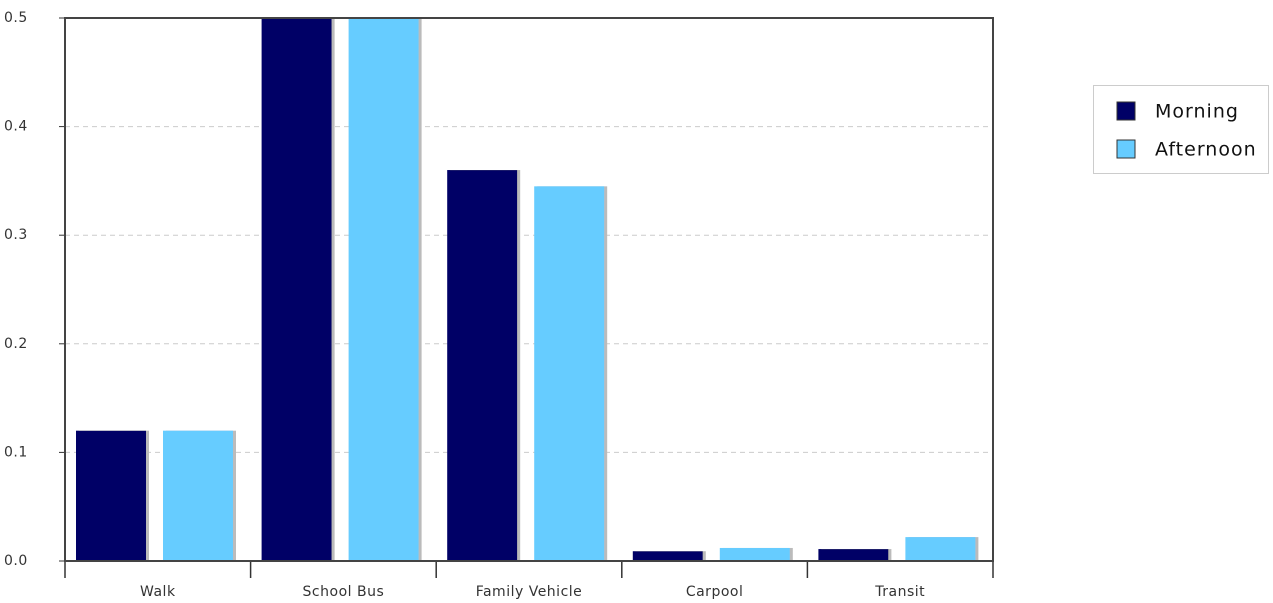 This screenshot has height=603, width=1273. I want to click on y-tick-label: 0.0, so click(16, 561).